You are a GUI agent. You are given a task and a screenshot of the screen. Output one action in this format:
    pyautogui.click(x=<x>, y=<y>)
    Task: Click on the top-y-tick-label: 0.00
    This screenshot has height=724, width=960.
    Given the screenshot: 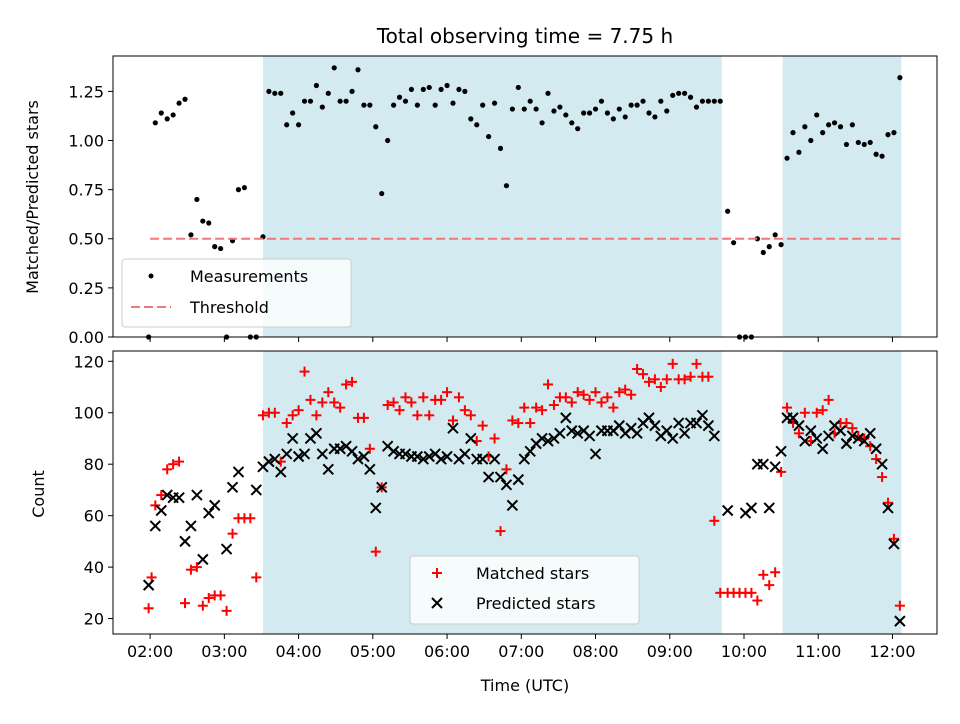 What is the action you would take?
    pyautogui.click(x=86, y=337)
    